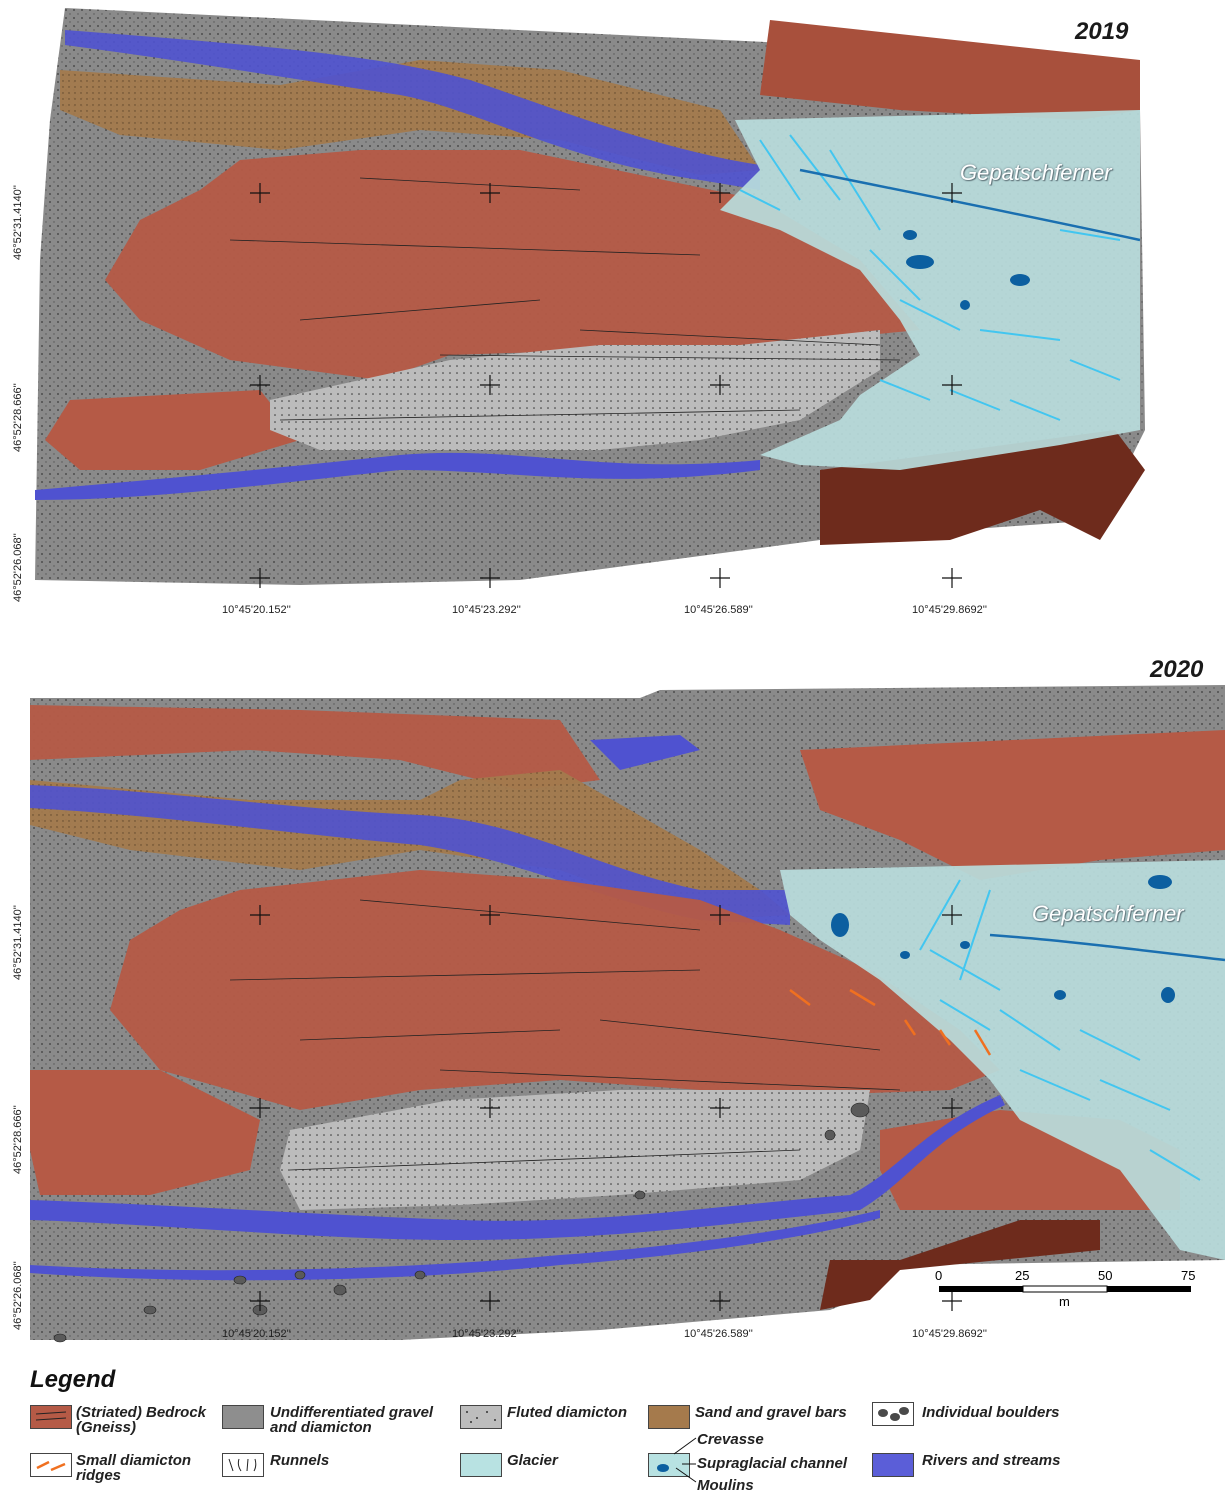  I want to click on legend-swatch-gravel, so click(243, 1417).